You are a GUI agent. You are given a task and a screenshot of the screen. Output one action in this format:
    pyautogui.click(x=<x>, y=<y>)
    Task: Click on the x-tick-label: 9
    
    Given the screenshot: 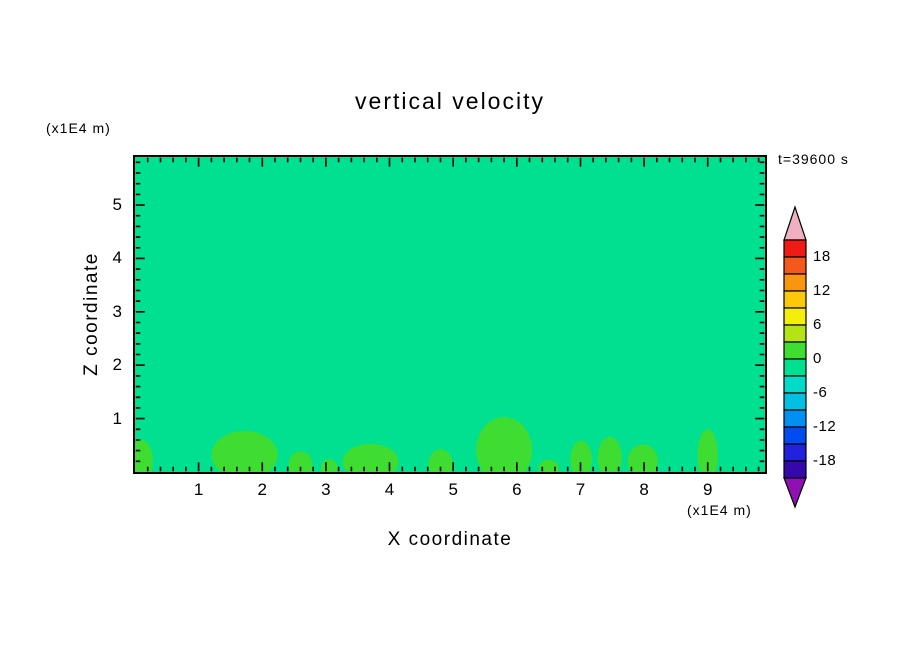 What is the action you would take?
    pyautogui.click(x=707, y=489)
    